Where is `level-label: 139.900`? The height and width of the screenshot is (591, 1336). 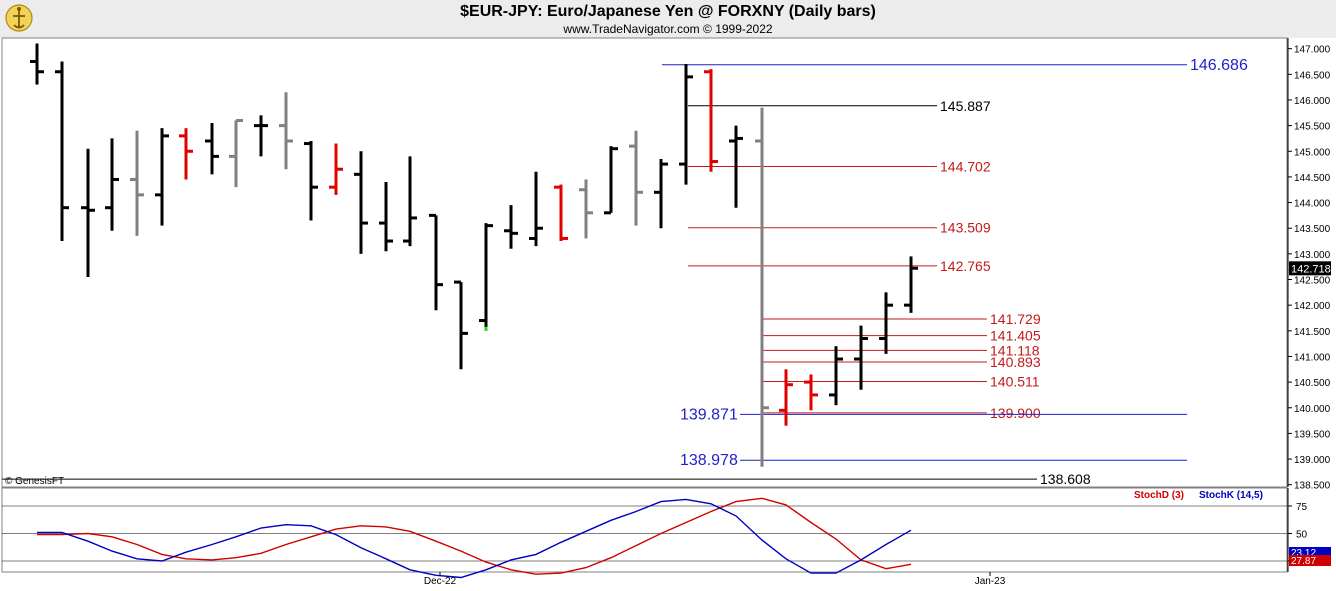 level-label: 139.900 is located at coordinates (1015, 413).